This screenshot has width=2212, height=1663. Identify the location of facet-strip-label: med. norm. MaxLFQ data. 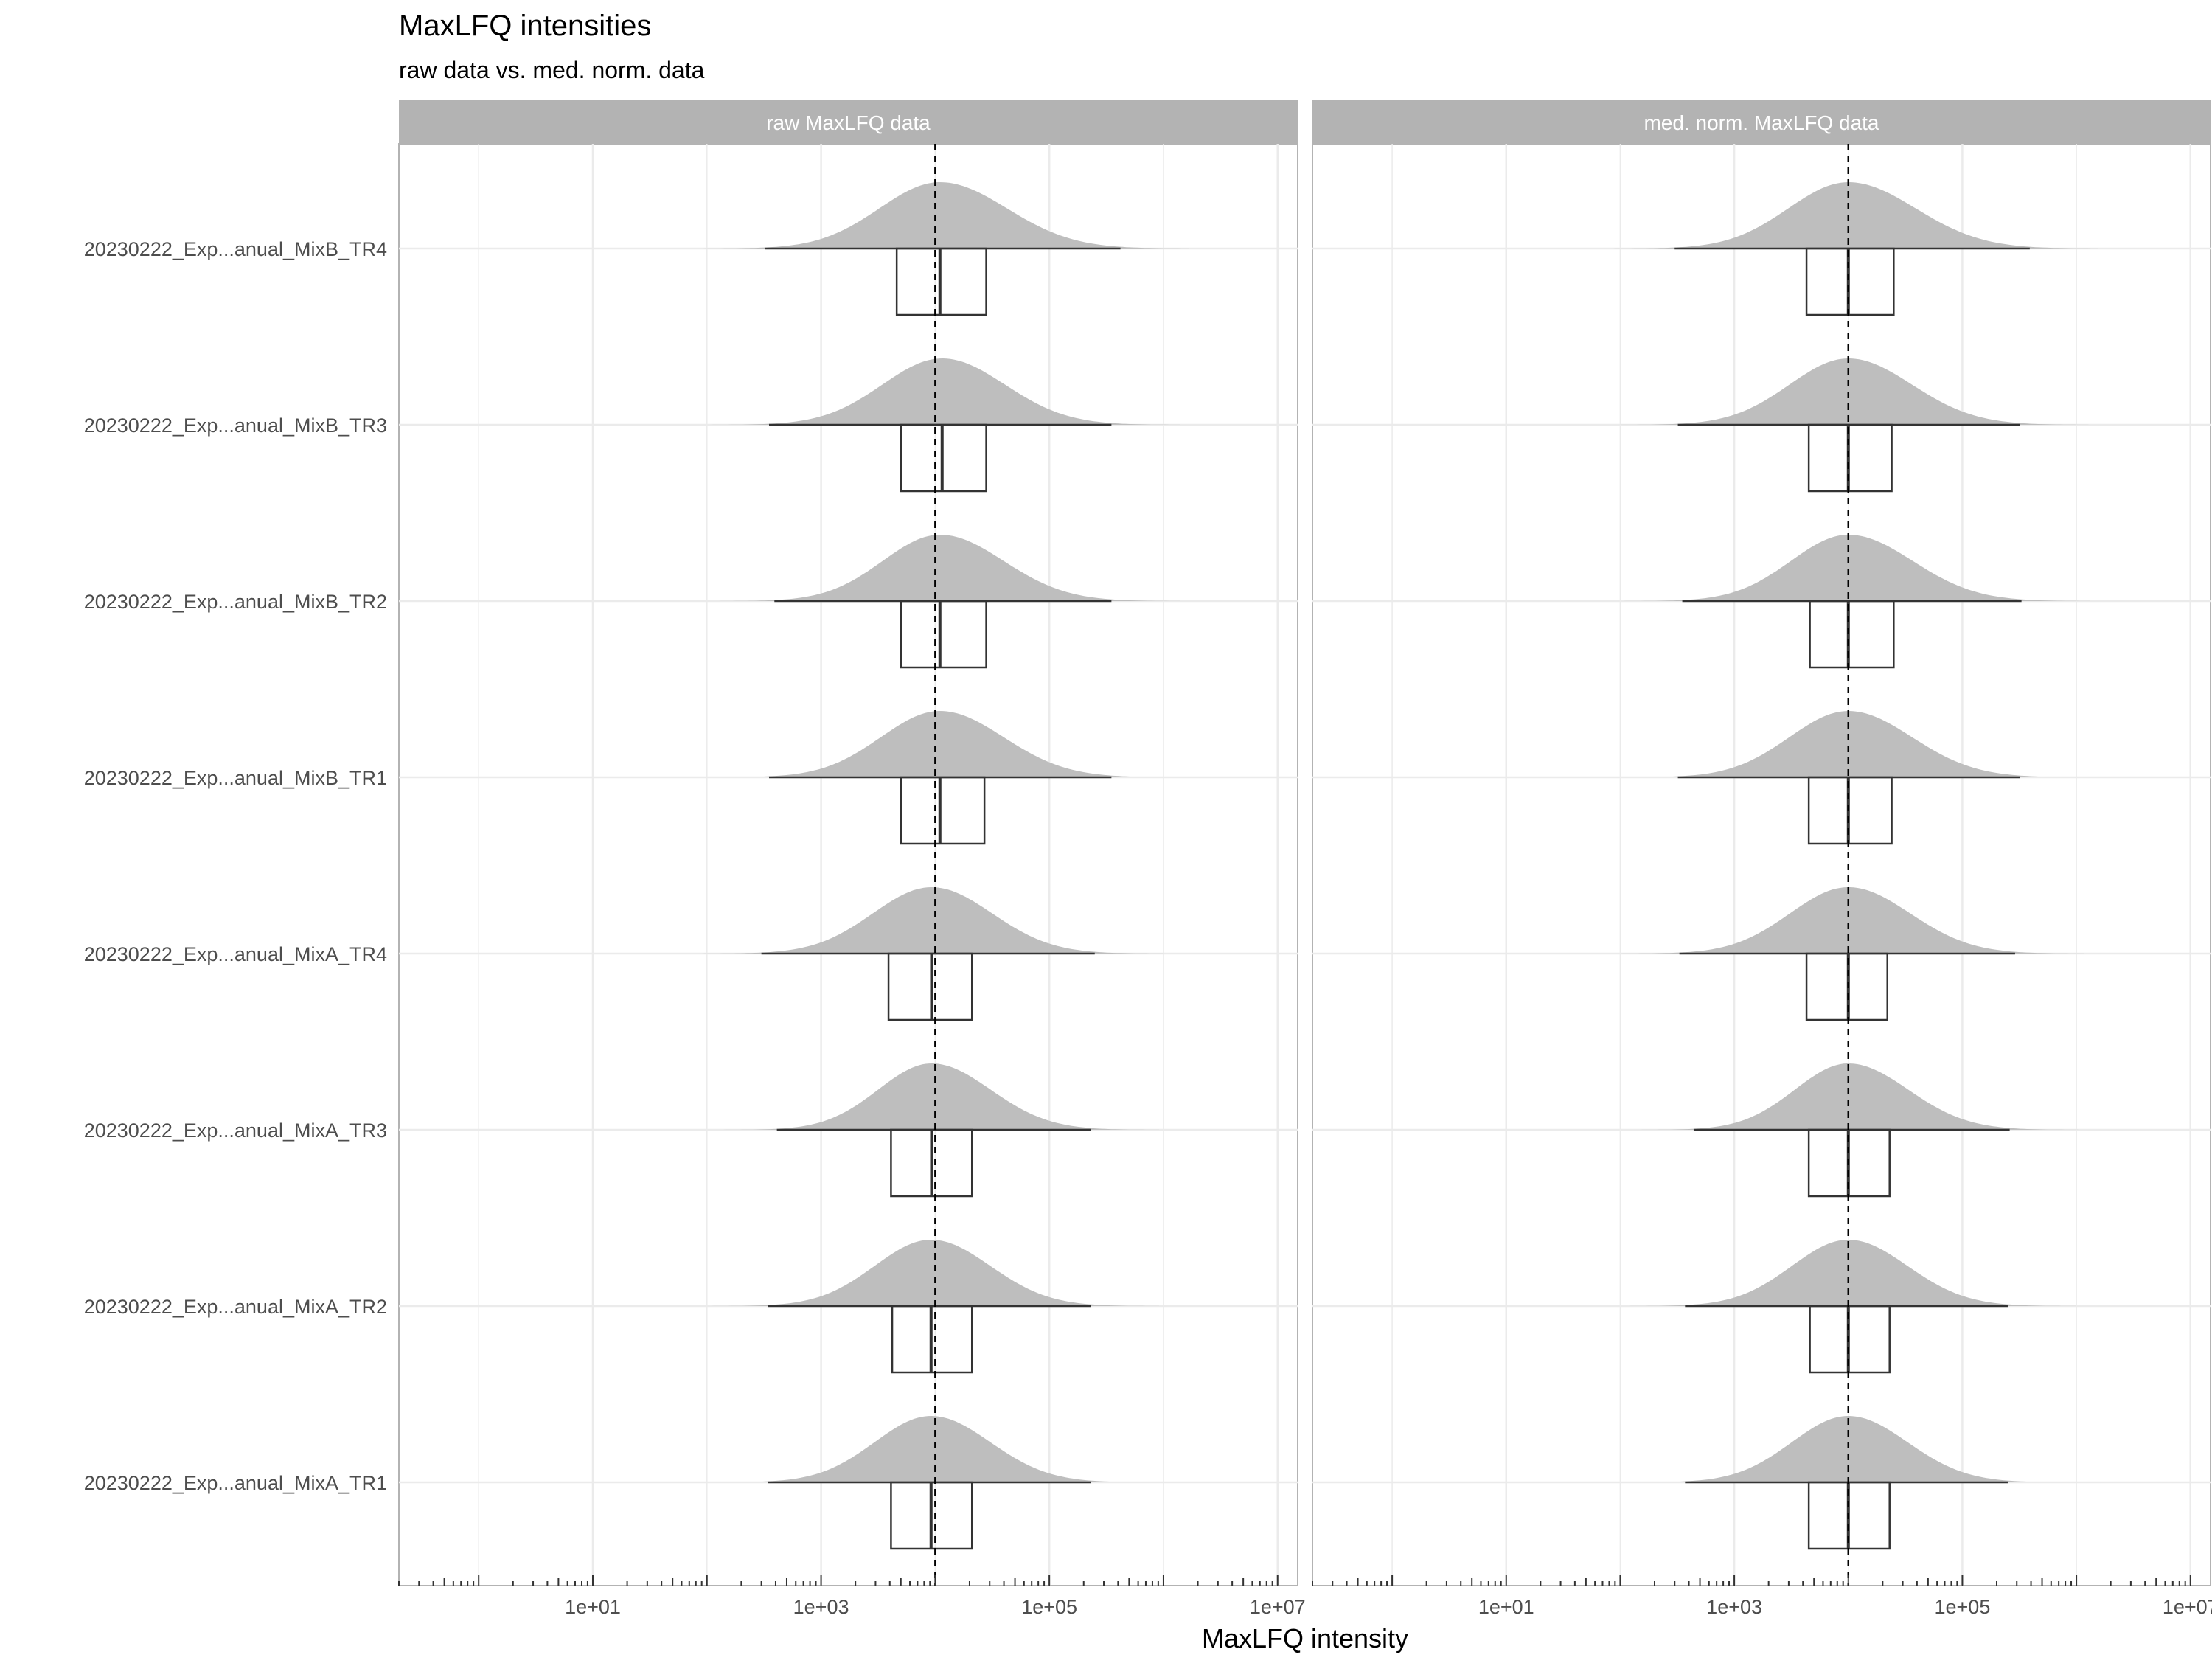
(1761, 122).